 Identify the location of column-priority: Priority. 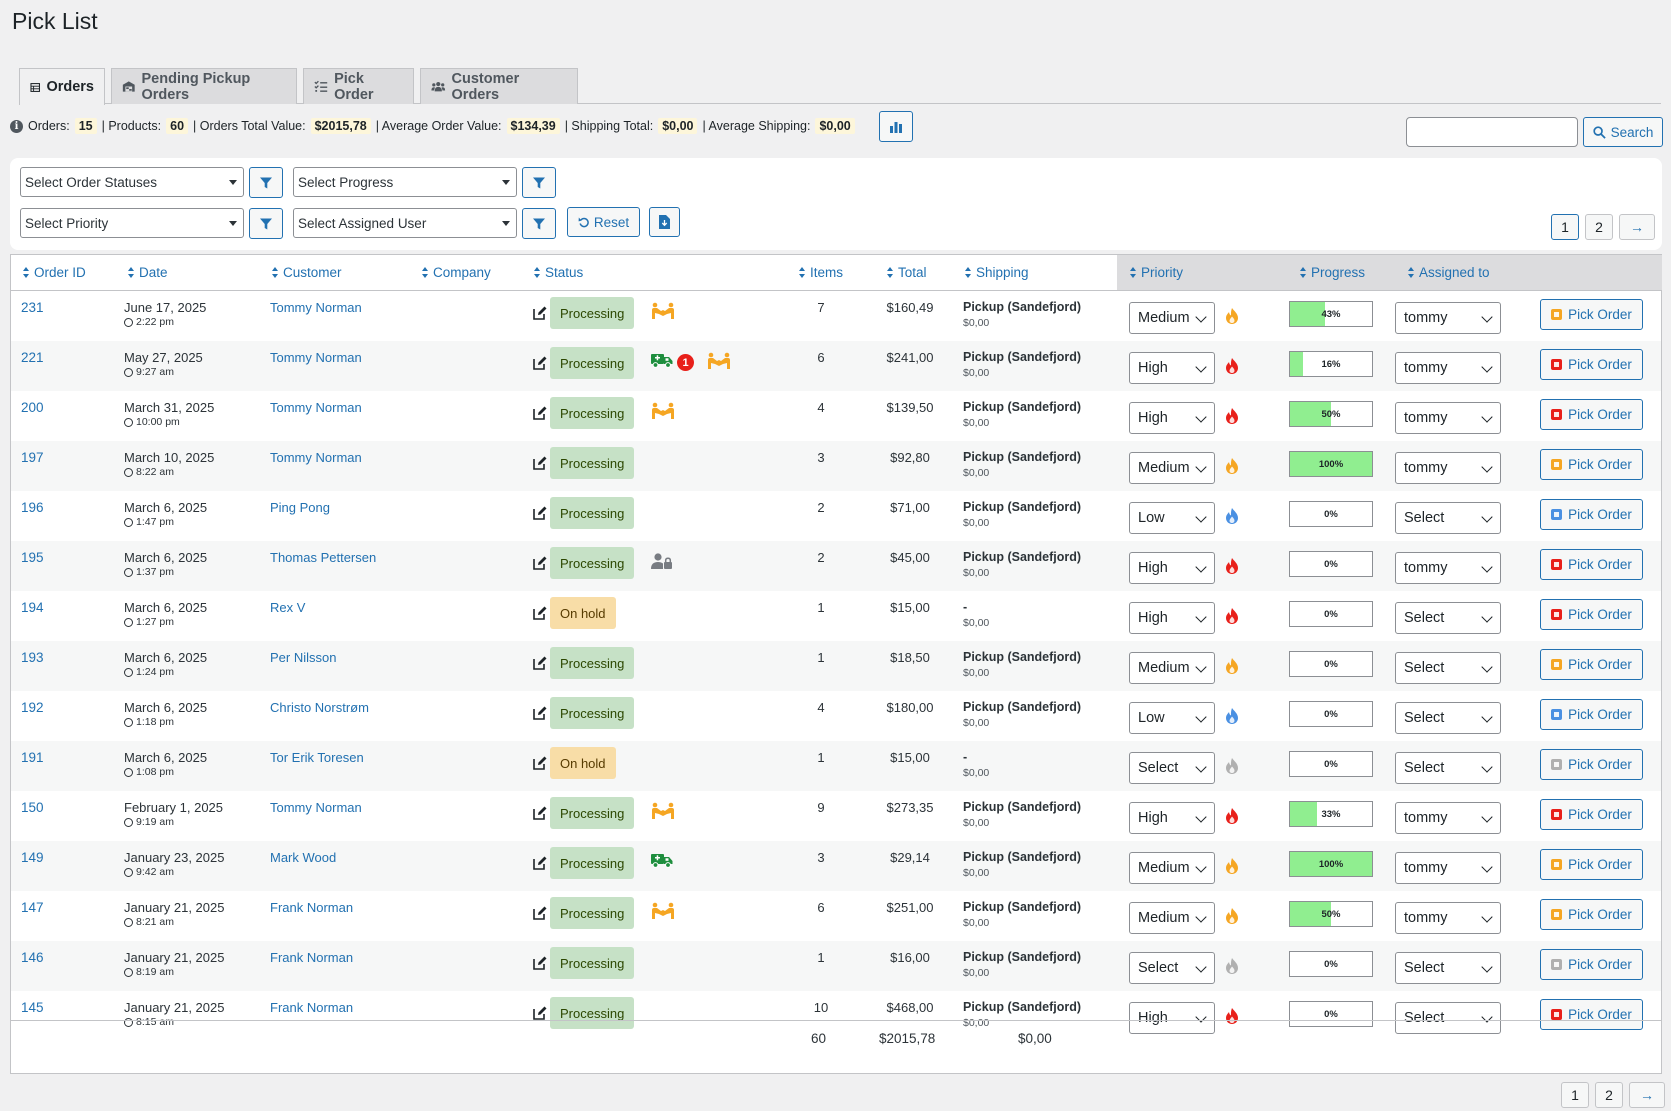
(1156, 272).